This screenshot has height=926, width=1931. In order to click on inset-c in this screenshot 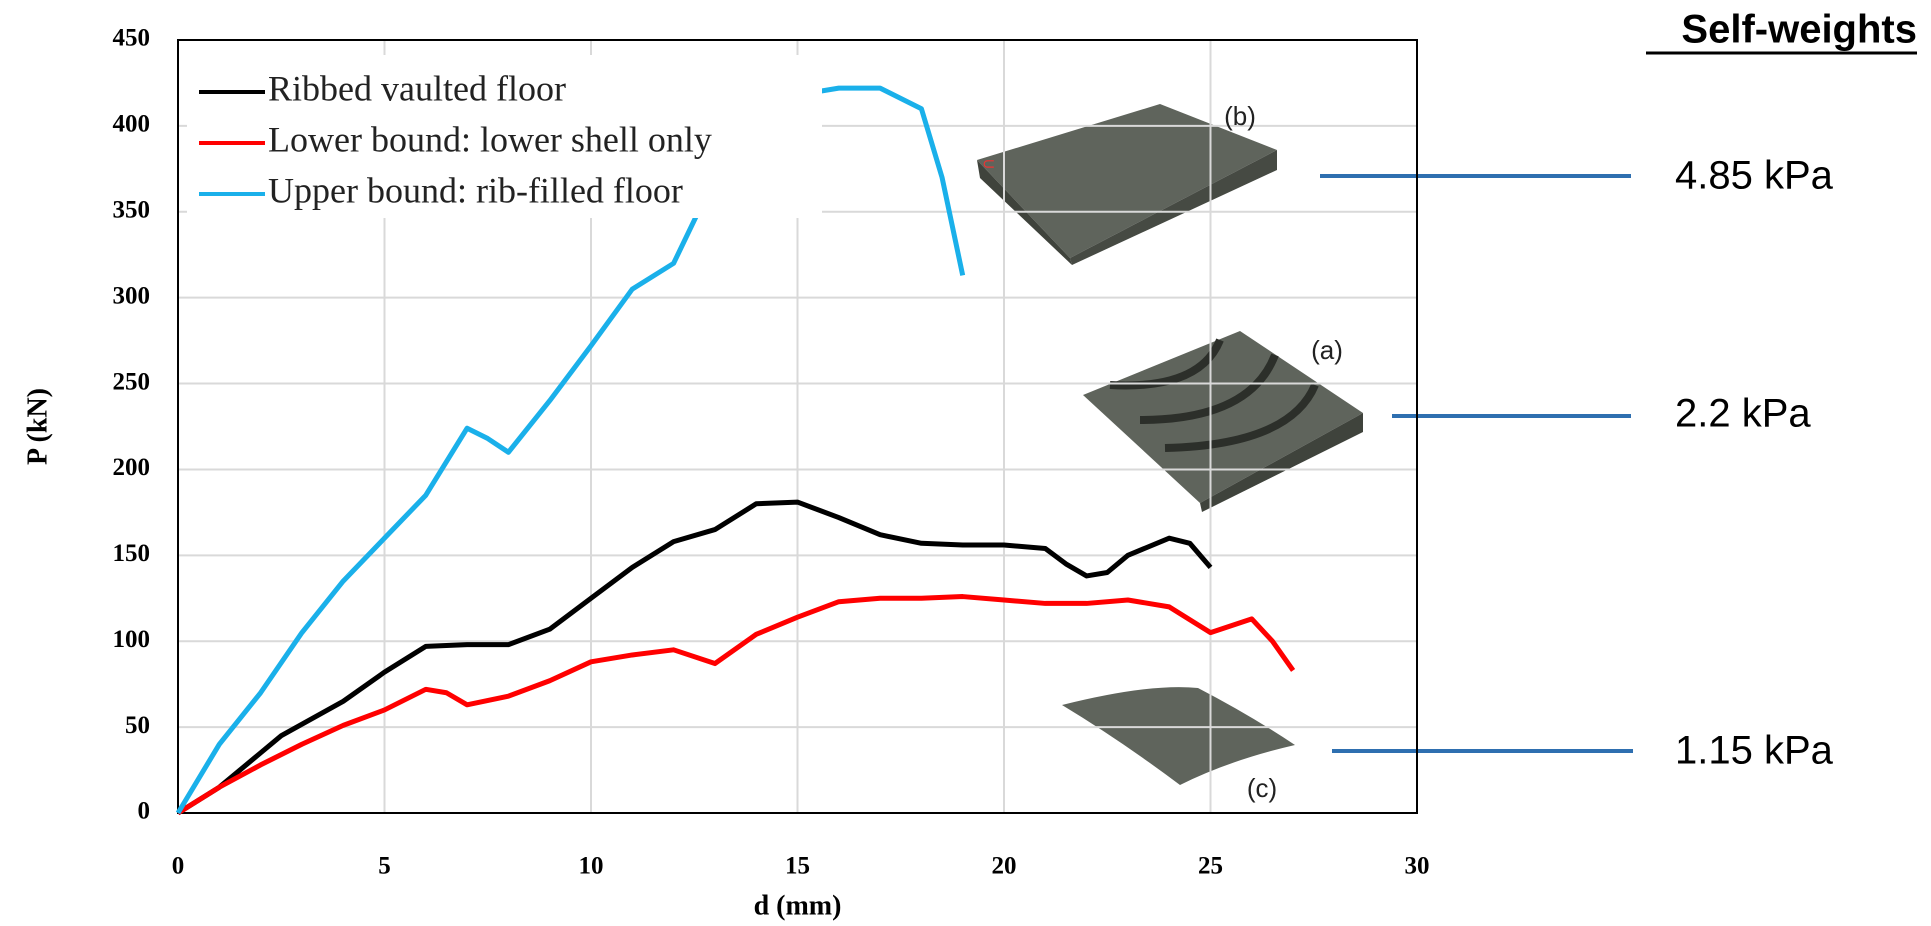, I will do `click(1347, 736)`.